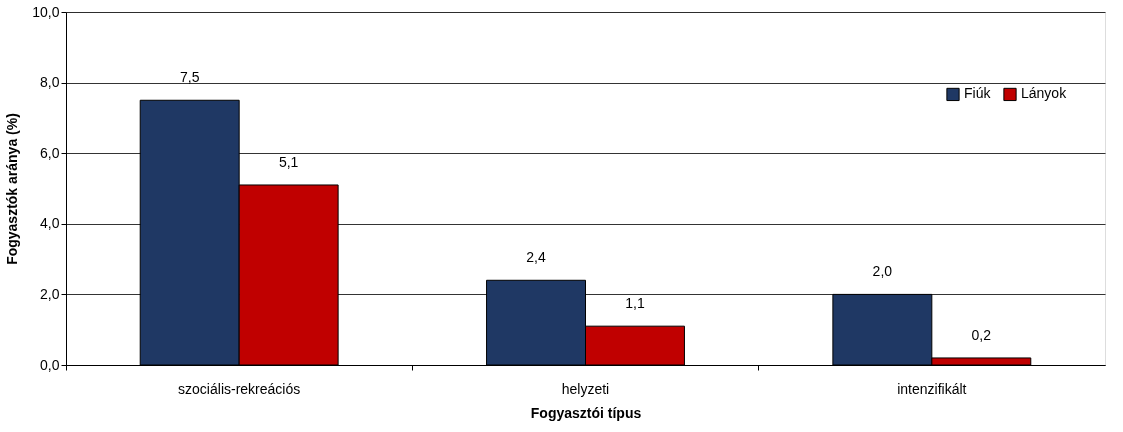 This screenshot has width=1123, height=432. Describe the element at coordinates (50, 223) in the screenshot. I see `y-tick-label: 4,0` at that location.